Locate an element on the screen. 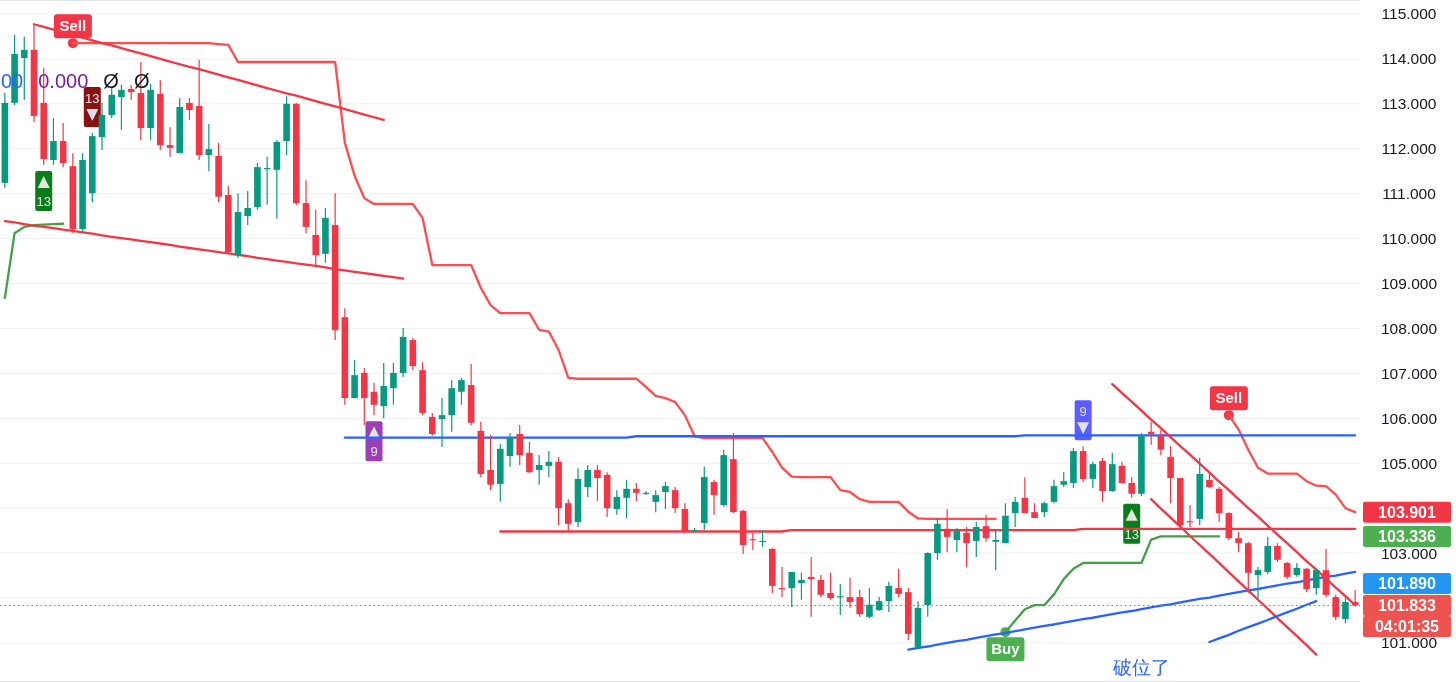 The image size is (1456, 682). y-tick-label: 101.000 is located at coordinates (1409, 643).